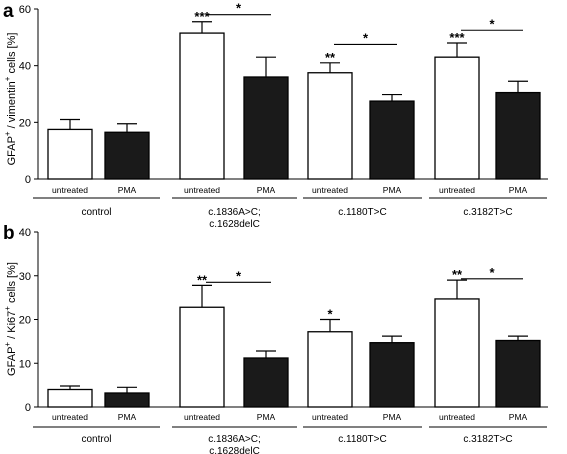  I want to click on panel-a-significance-stars: **, so click(330, 57).